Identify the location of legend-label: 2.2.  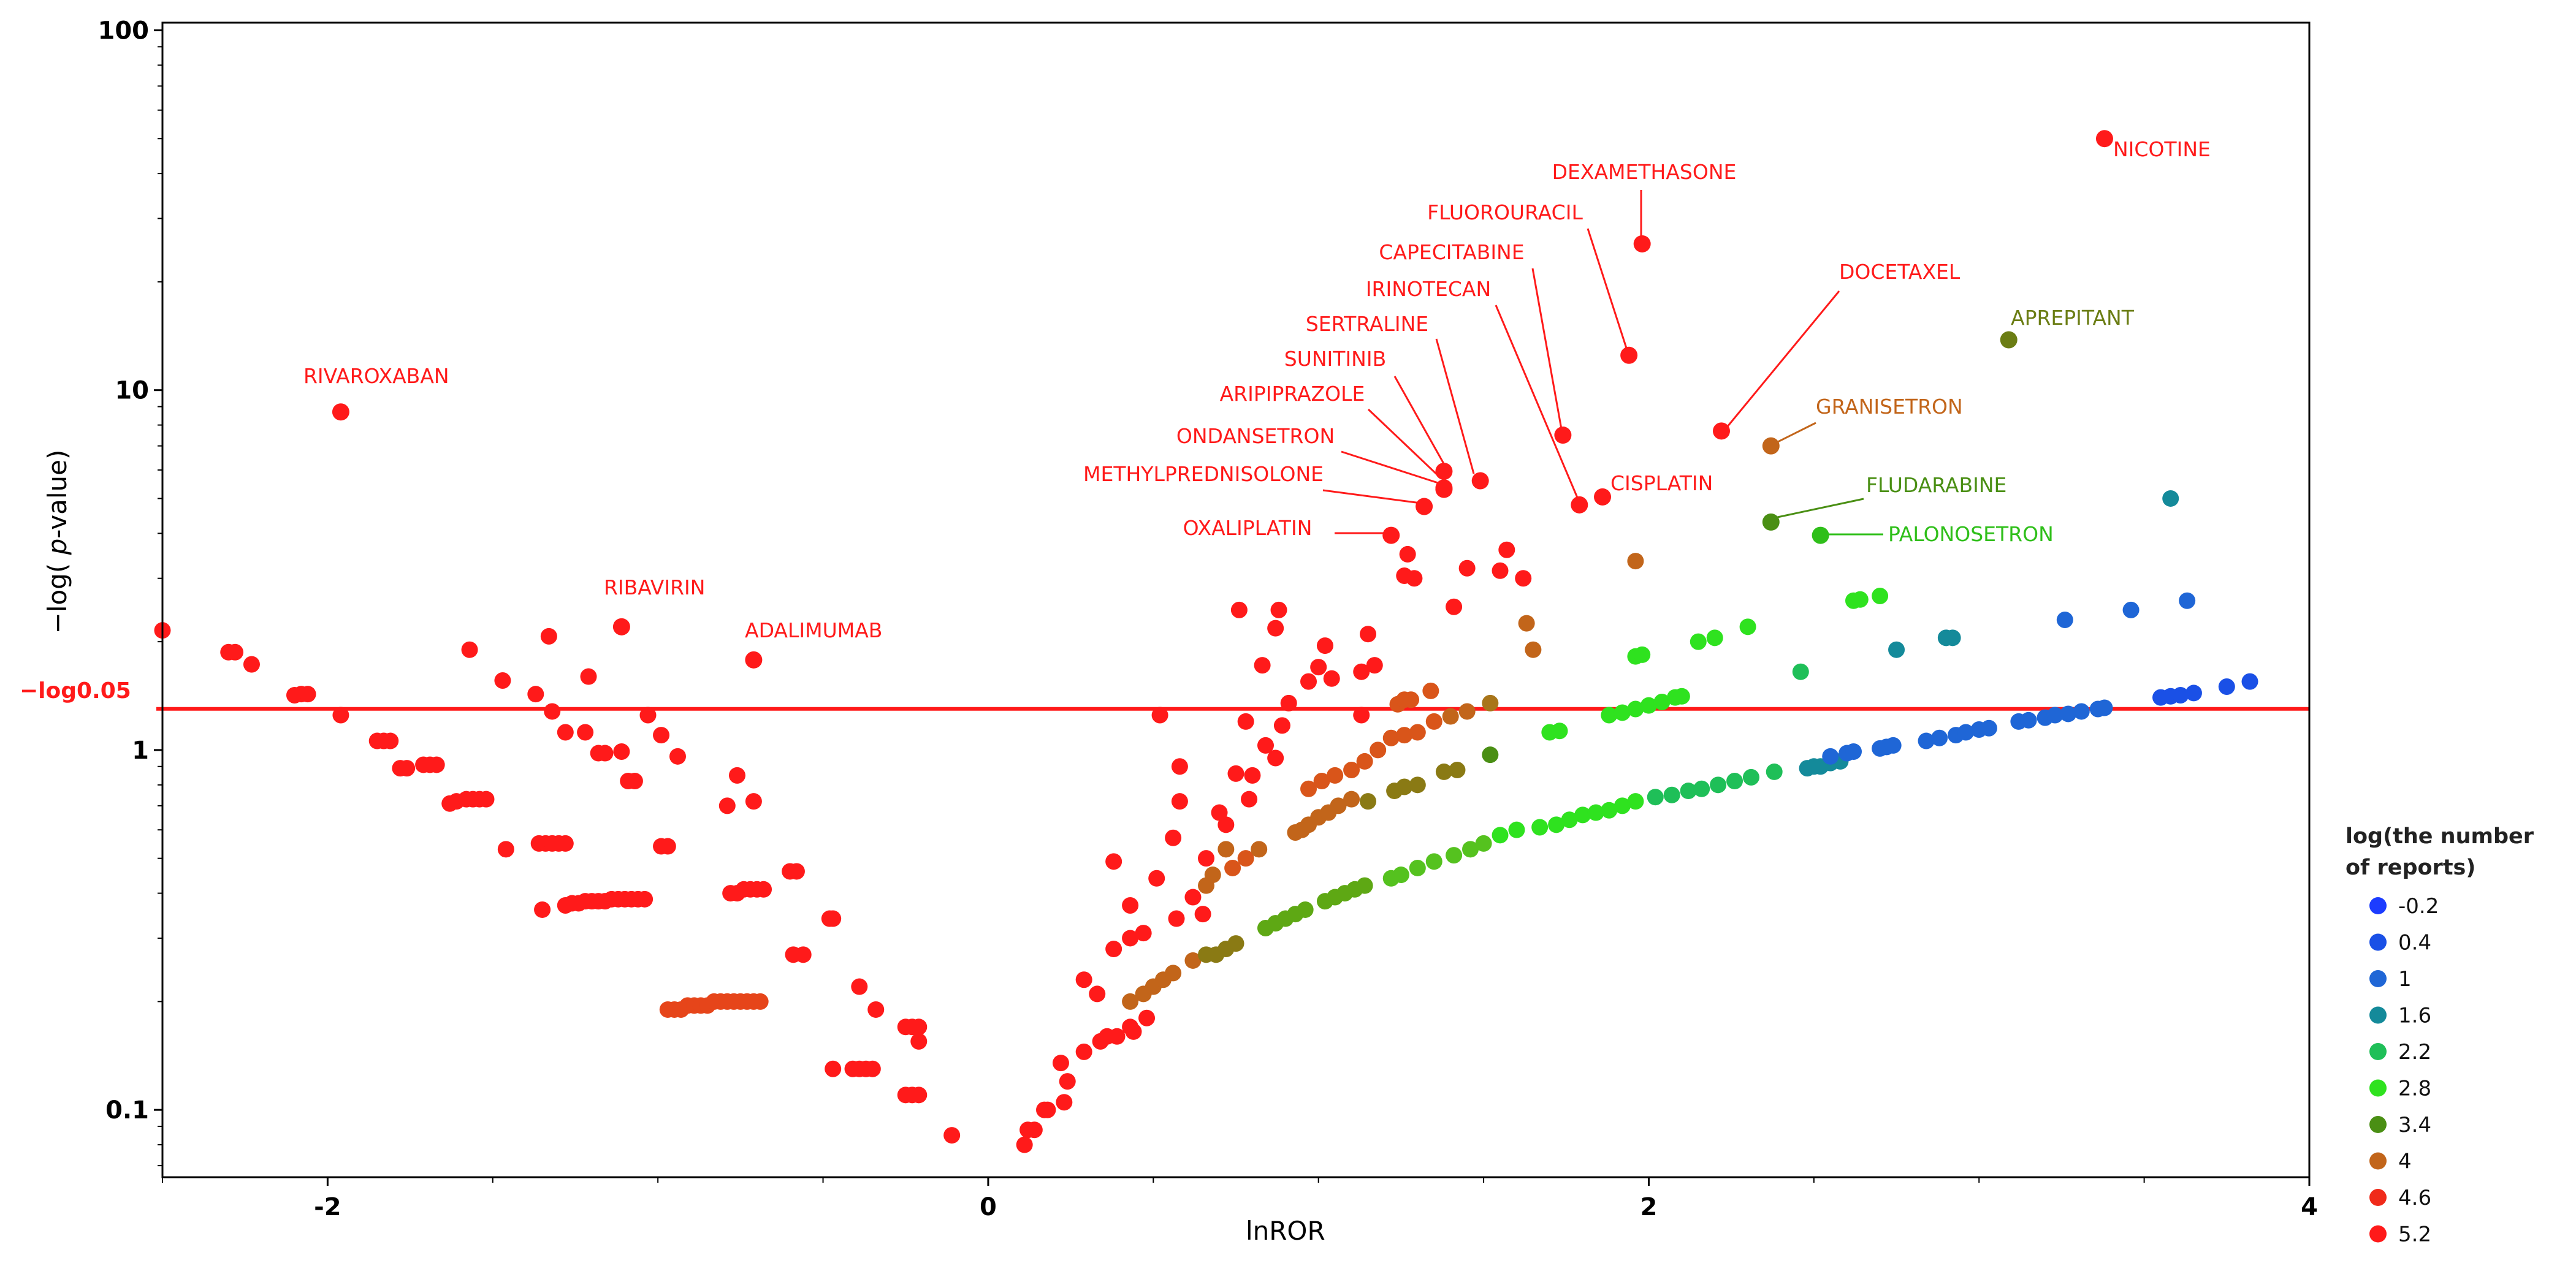
(2414, 1052).